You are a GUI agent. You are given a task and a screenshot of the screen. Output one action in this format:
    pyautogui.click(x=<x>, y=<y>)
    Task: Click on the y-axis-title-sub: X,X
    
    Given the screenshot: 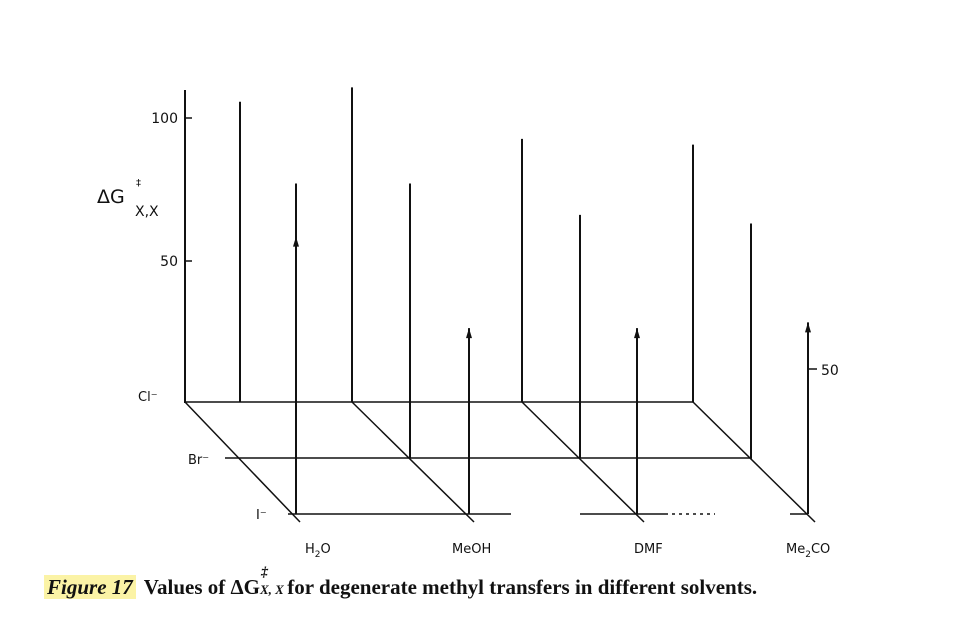 What is the action you would take?
    pyautogui.click(x=147, y=212)
    